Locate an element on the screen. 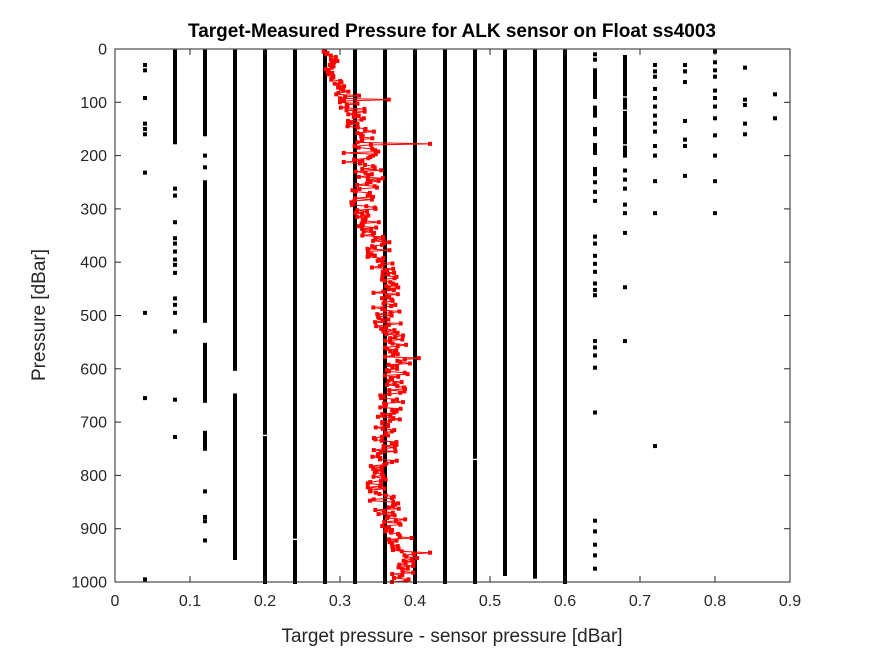 This screenshot has width=875, height=656. x-tick-label: 0 is located at coordinates (115, 601).